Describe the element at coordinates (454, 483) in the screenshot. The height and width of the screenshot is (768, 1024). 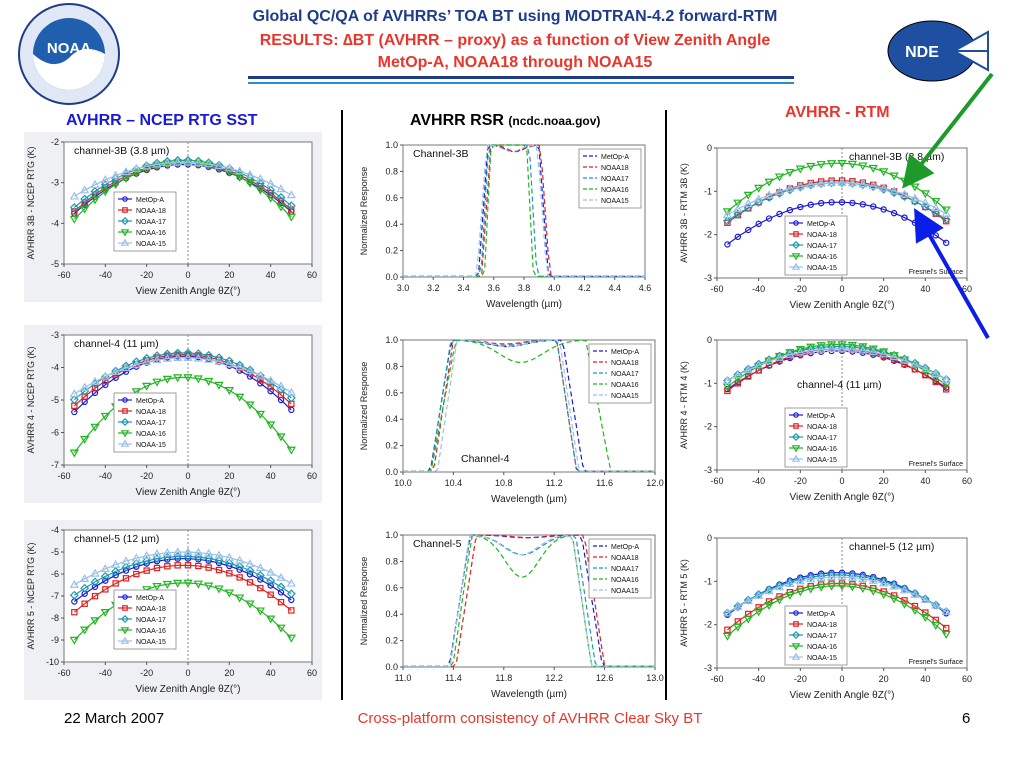
I see `x-tick-label: 10.4` at that location.